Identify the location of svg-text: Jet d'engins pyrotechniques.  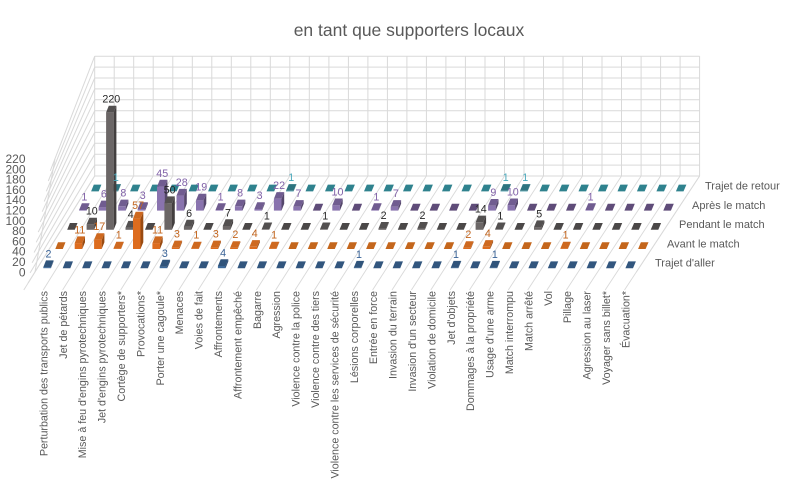
(103, 357).